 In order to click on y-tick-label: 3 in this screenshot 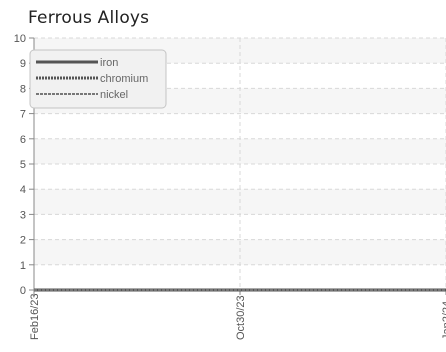, I will do `click(23, 215)`.